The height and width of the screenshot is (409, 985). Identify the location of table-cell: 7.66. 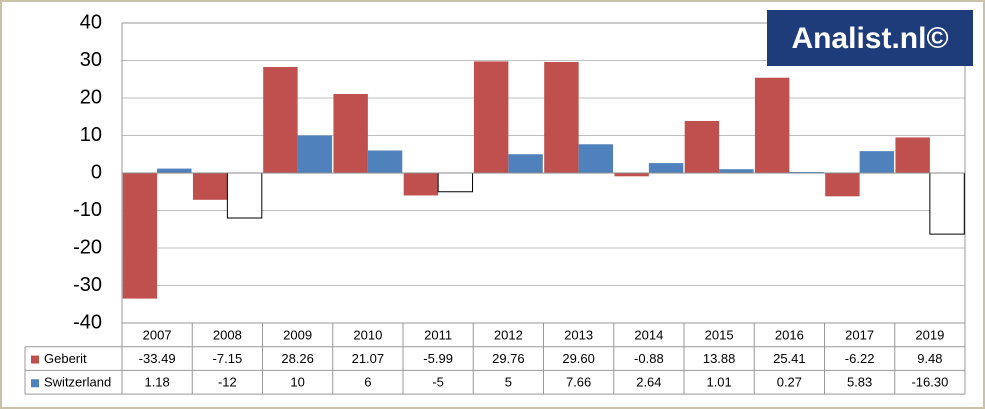
(578, 382).